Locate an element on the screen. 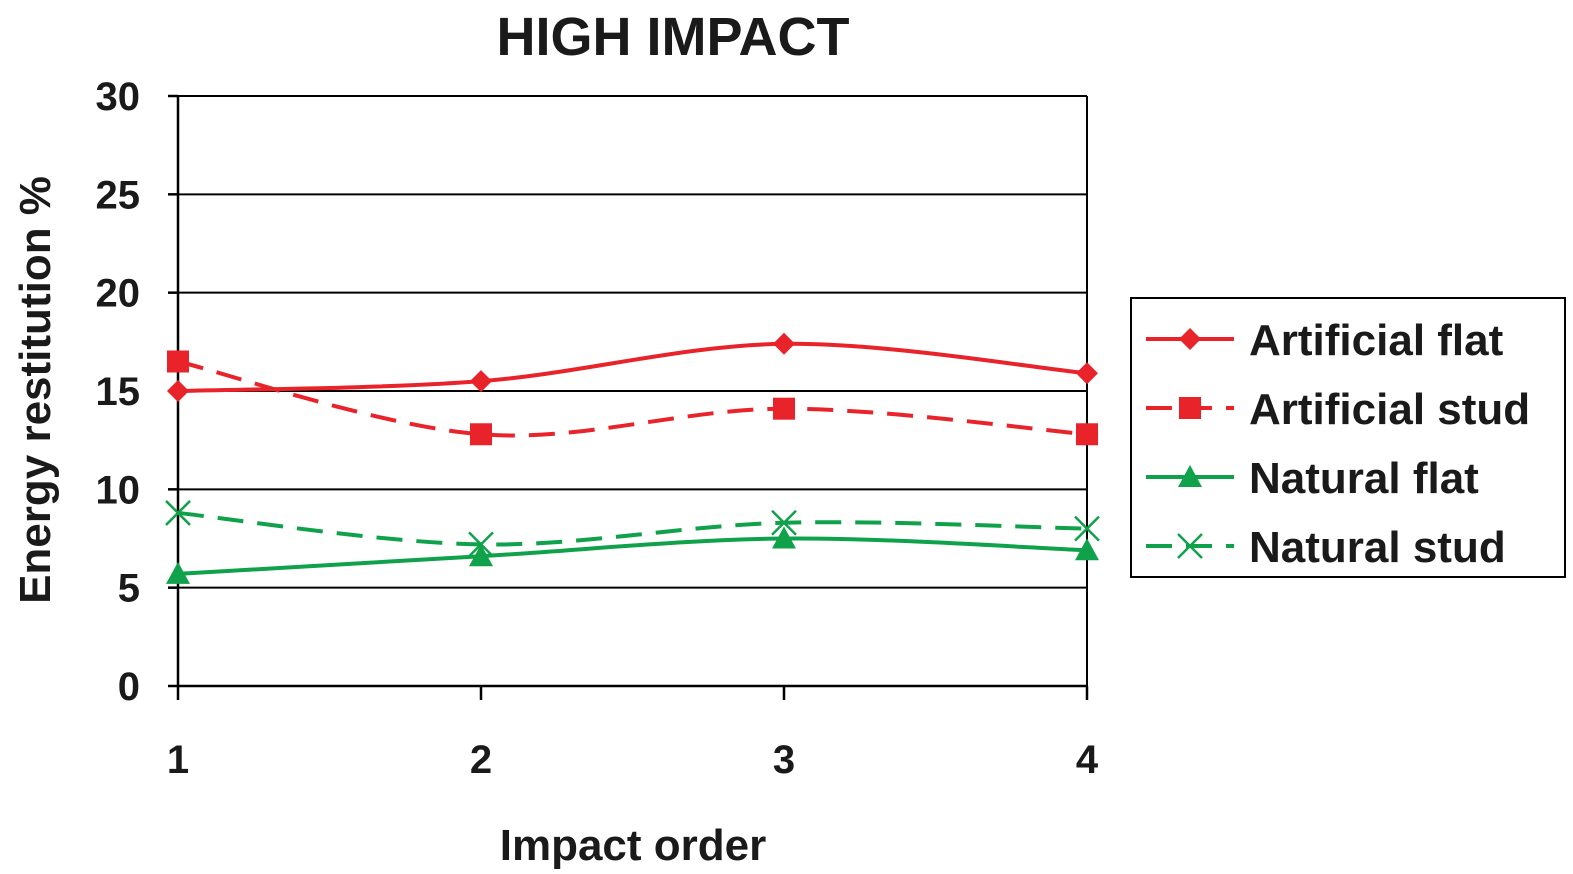 The height and width of the screenshot is (874, 1573). y-tick-label: 15 is located at coordinates (118, 392).